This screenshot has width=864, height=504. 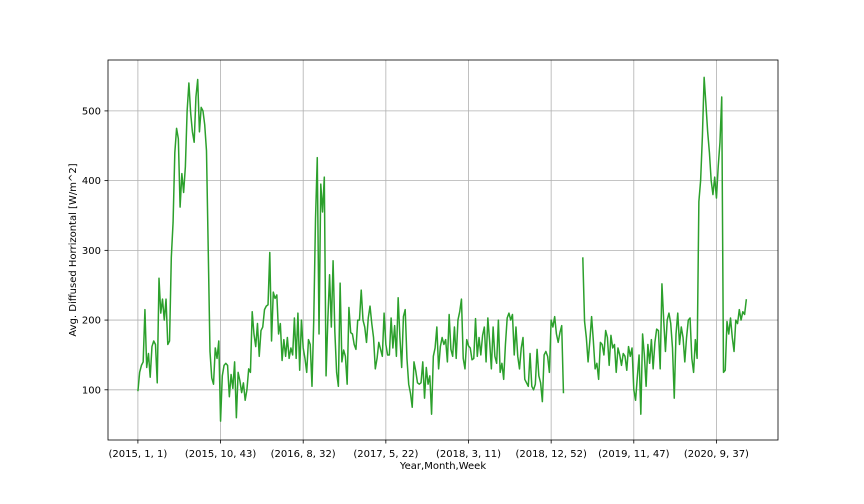 What do you see at coordinates (91, 181) in the screenshot?
I see `y-tick-label: 400` at bounding box center [91, 181].